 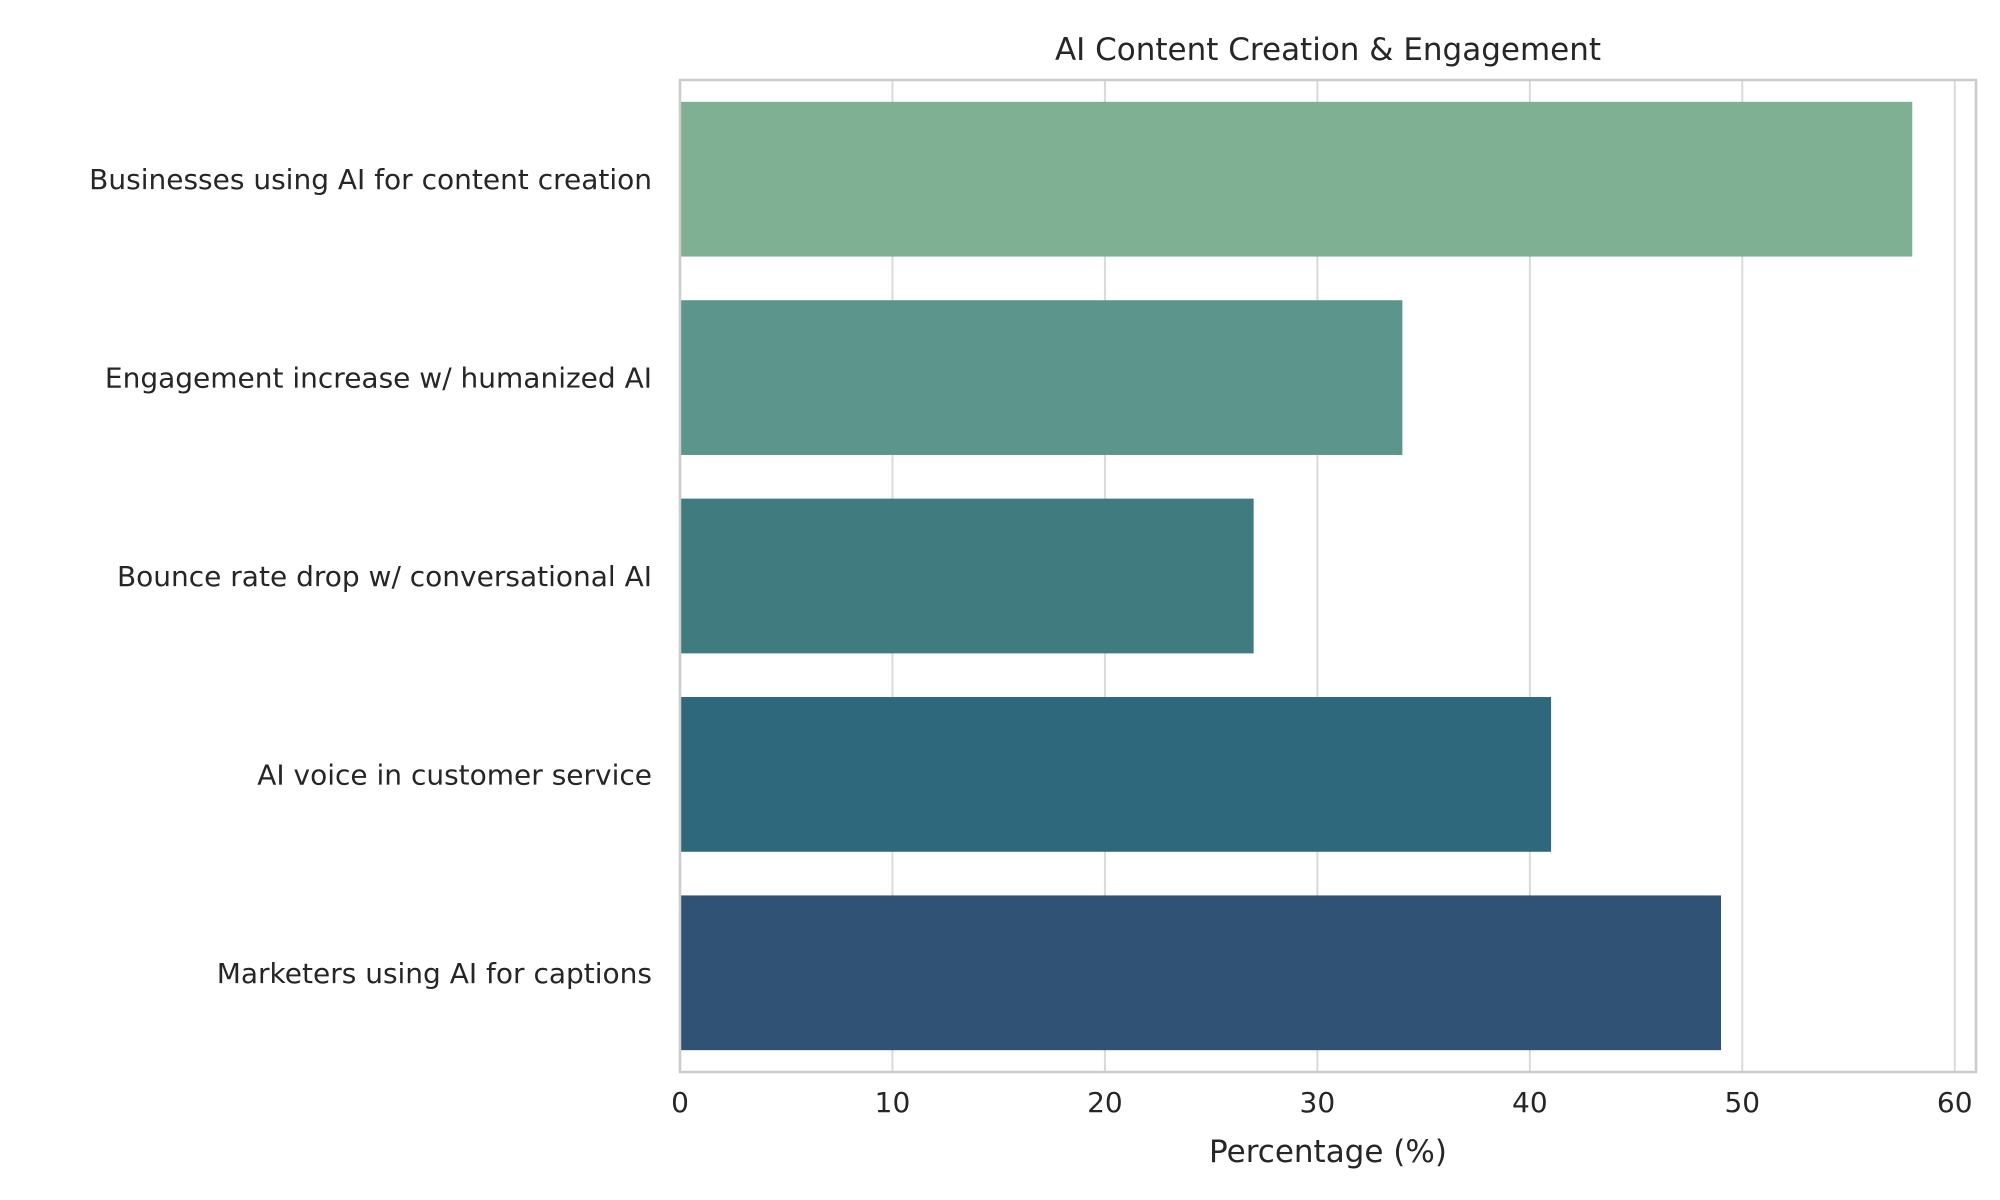 I want to click on category-label: Marketers using AI for captions, so click(x=434, y=973).